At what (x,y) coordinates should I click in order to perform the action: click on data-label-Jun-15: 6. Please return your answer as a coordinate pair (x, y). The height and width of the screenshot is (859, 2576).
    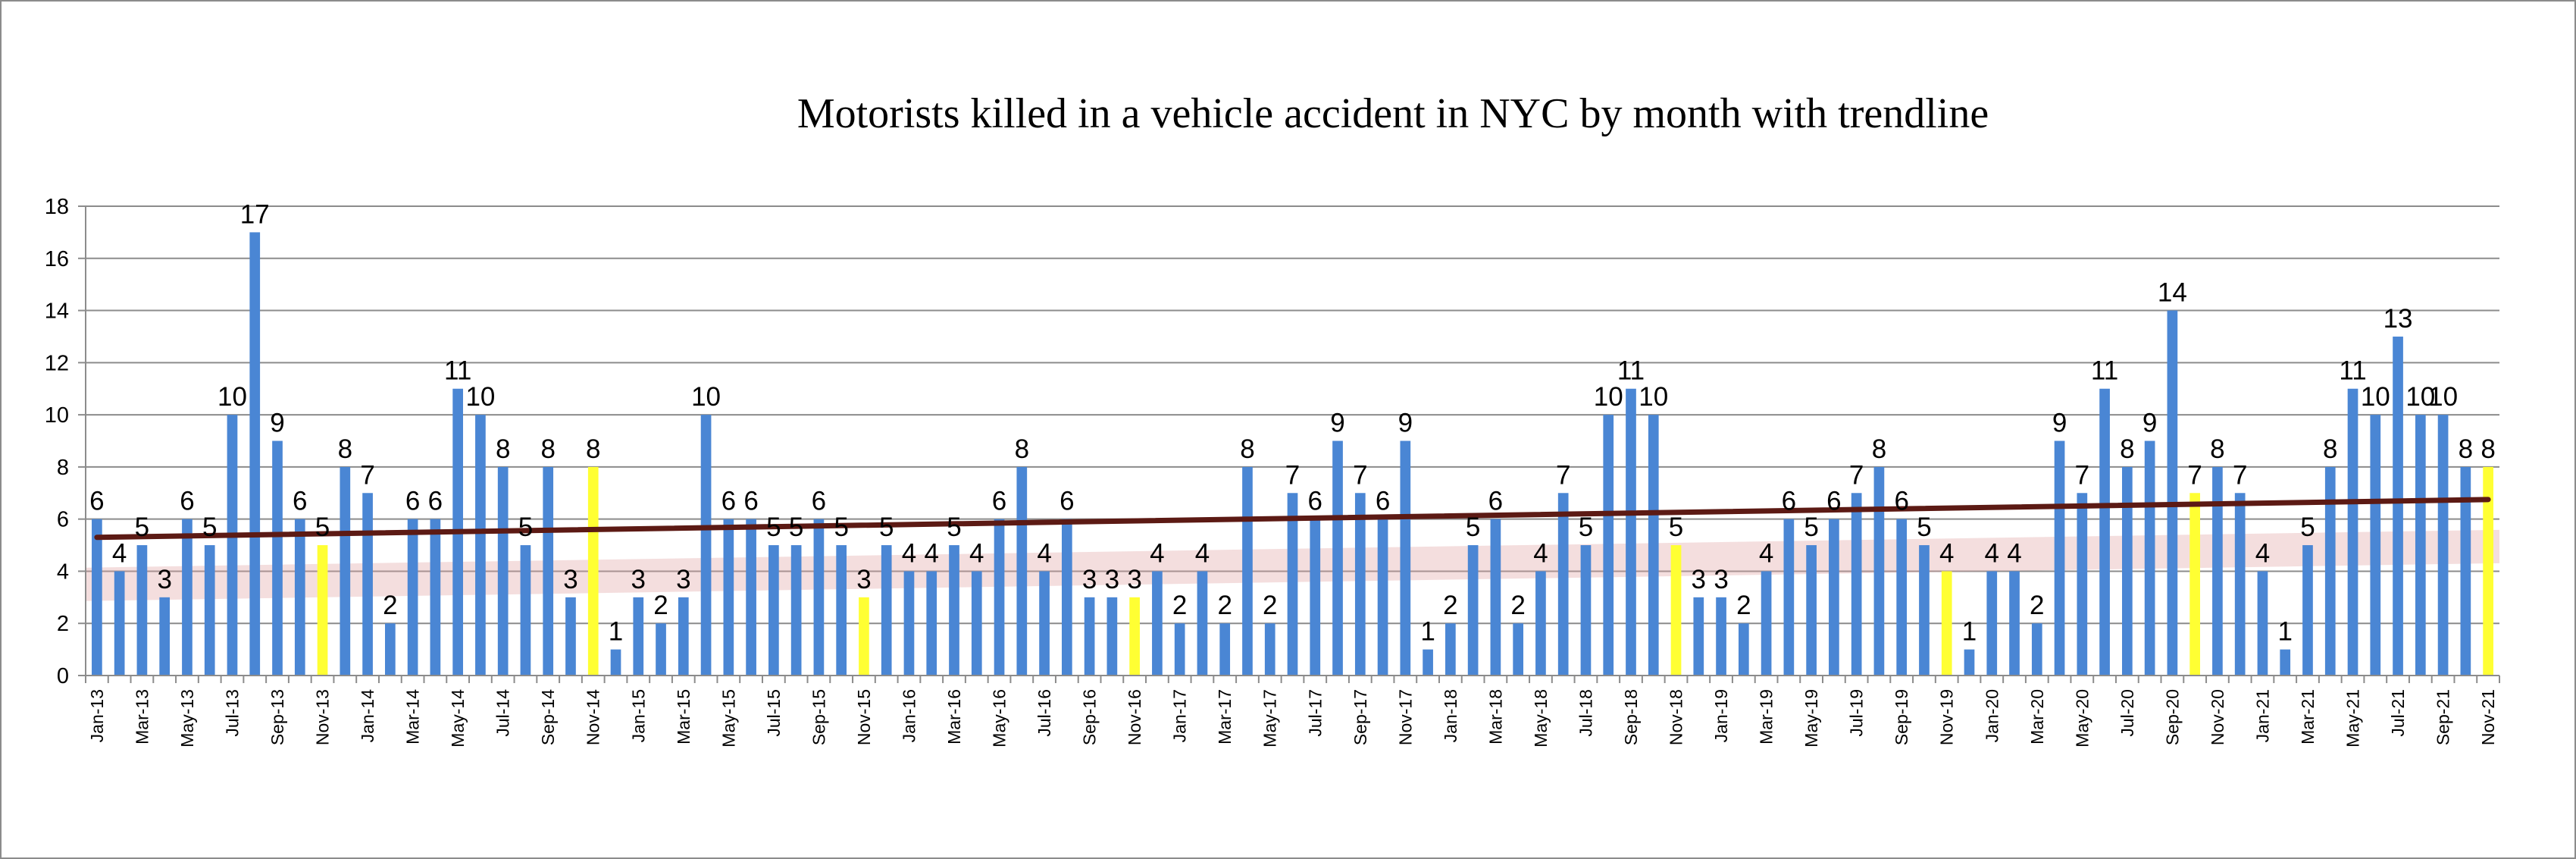
    Looking at the image, I should click on (751, 501).